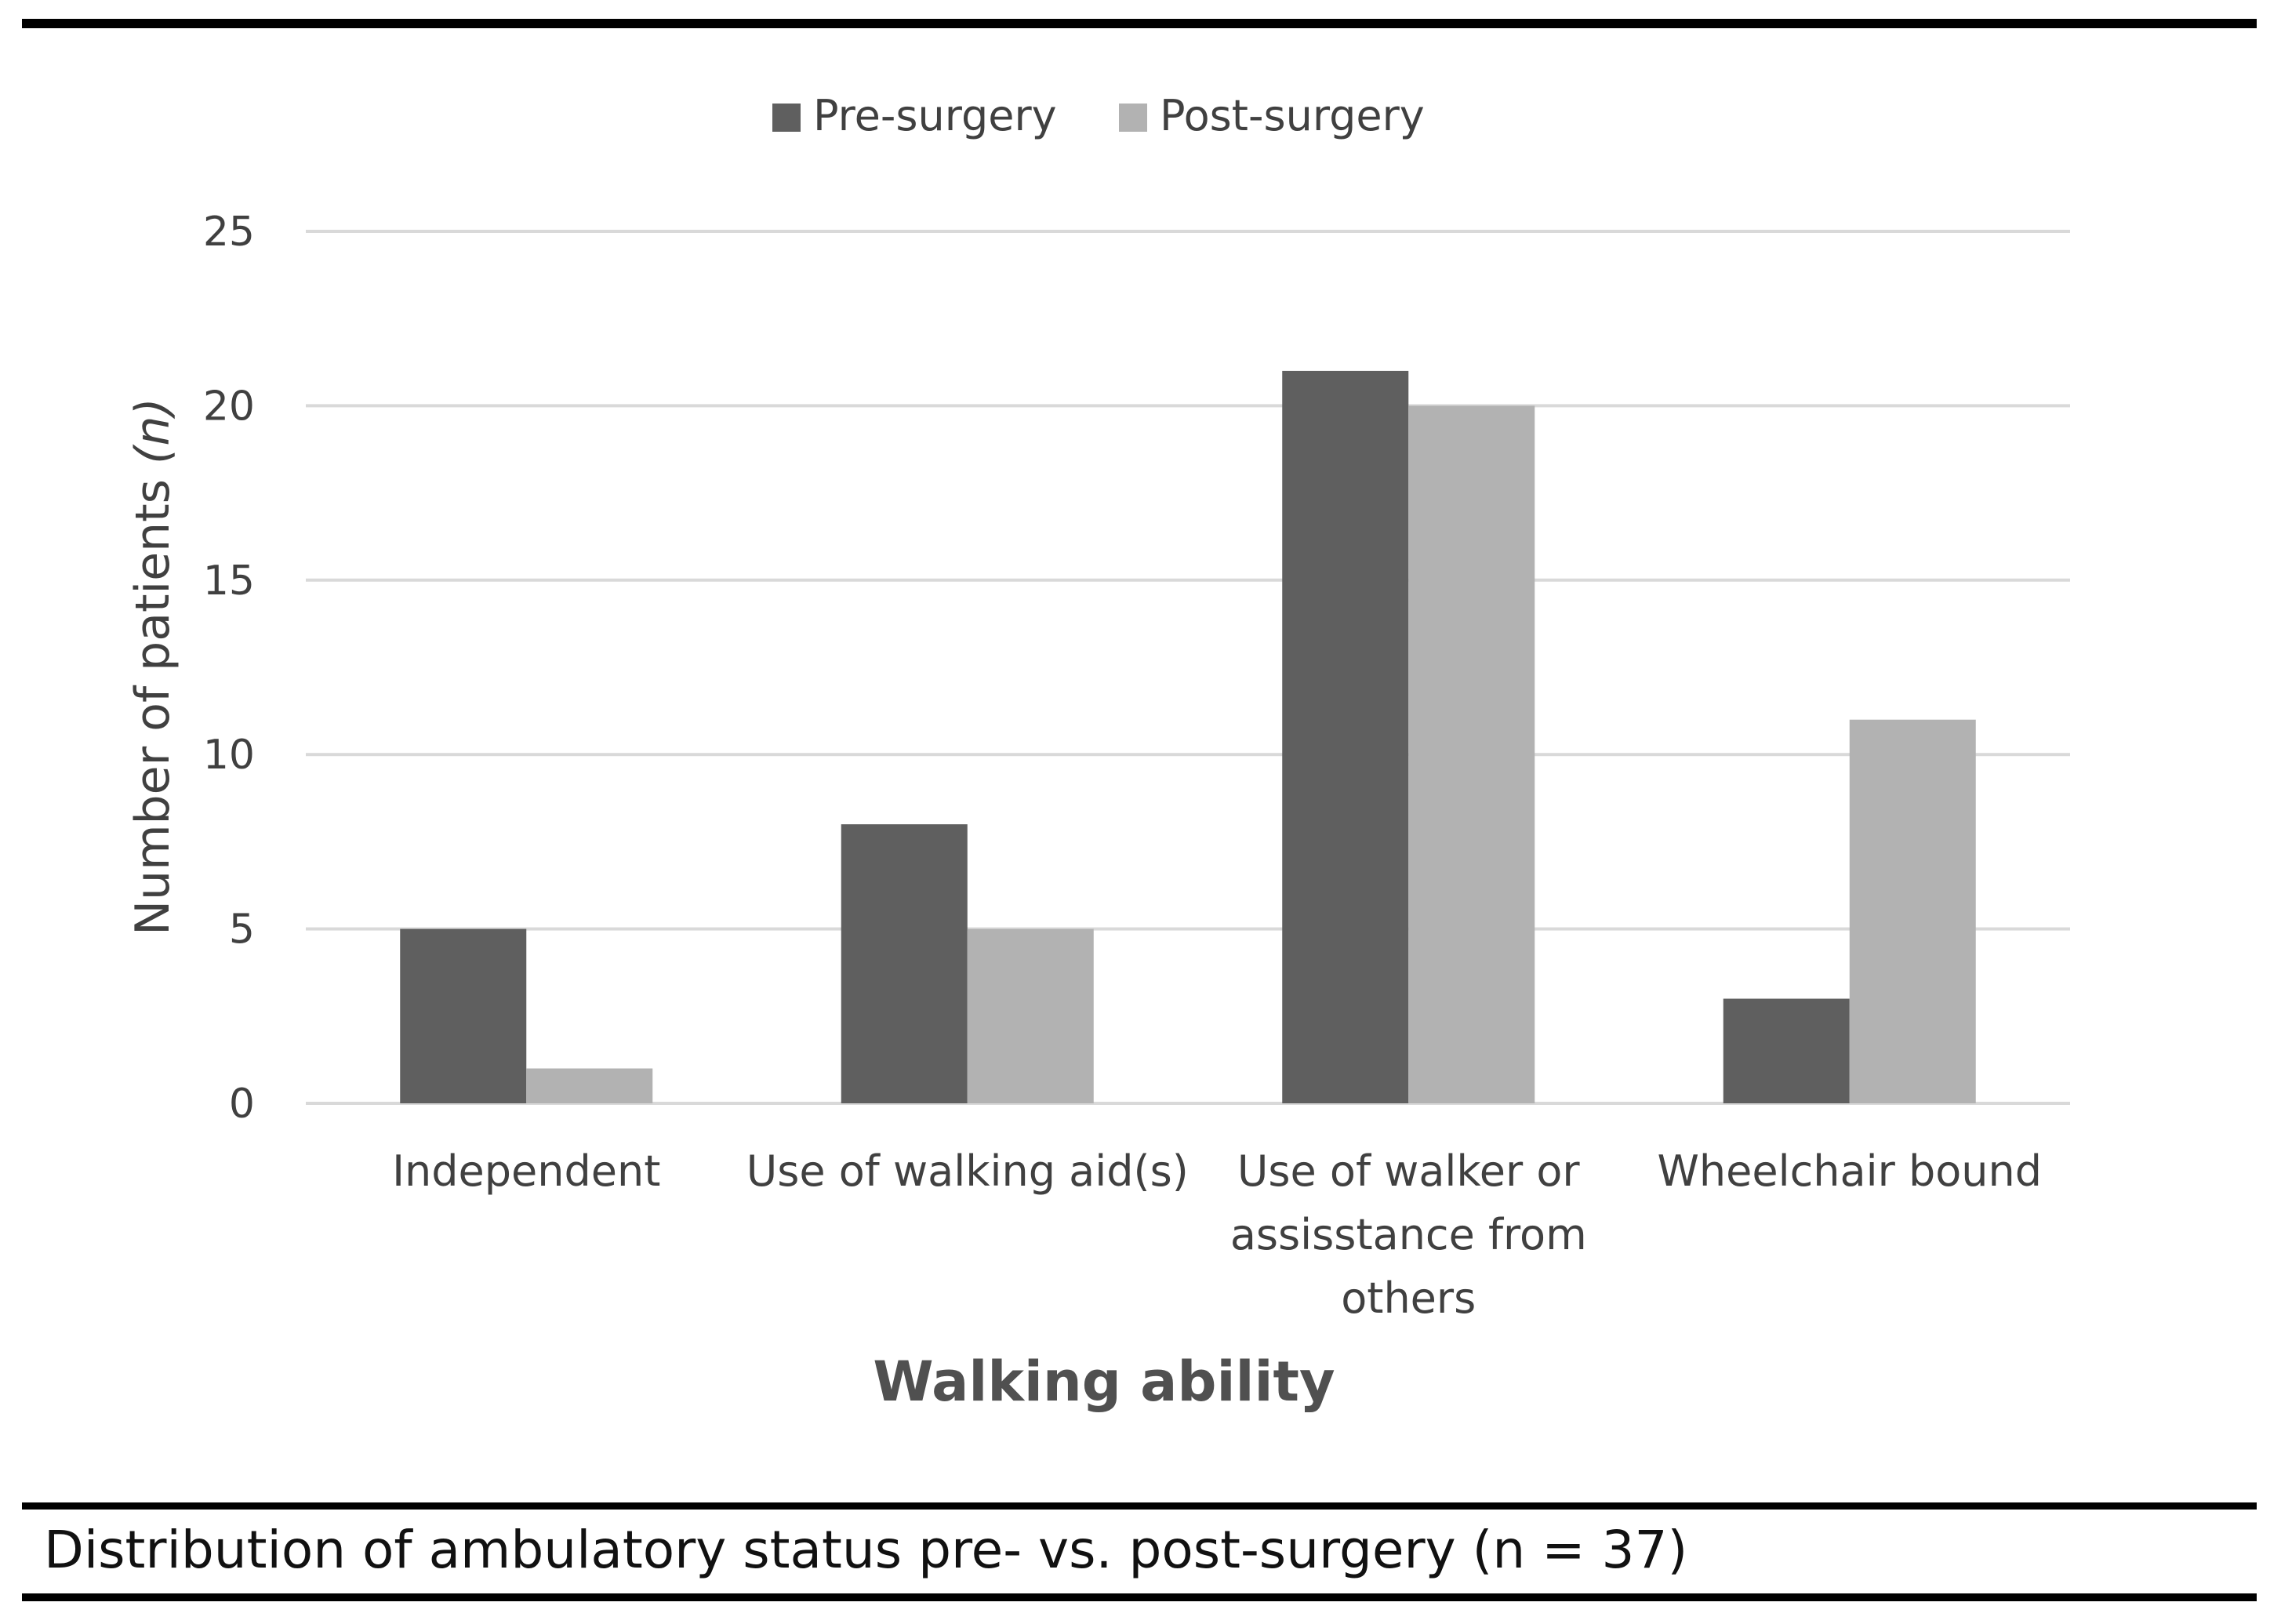 Image resolution: width=2281 pixels, height=1624 pixels. What do you see at coordinates (1408, 1298) in the screenshot?
I see `category-label-2: others` at bounding box center [1408, 1298].